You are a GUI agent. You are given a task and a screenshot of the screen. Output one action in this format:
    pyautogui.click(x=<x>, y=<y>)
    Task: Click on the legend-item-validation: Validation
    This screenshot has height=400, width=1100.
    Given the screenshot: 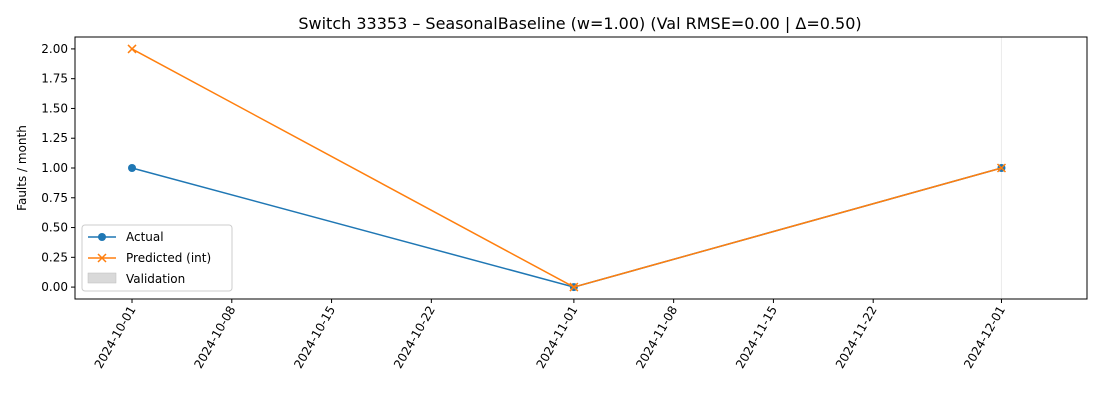 What is the action you would take?
    pyautogui.click(x=136, y=279)
    